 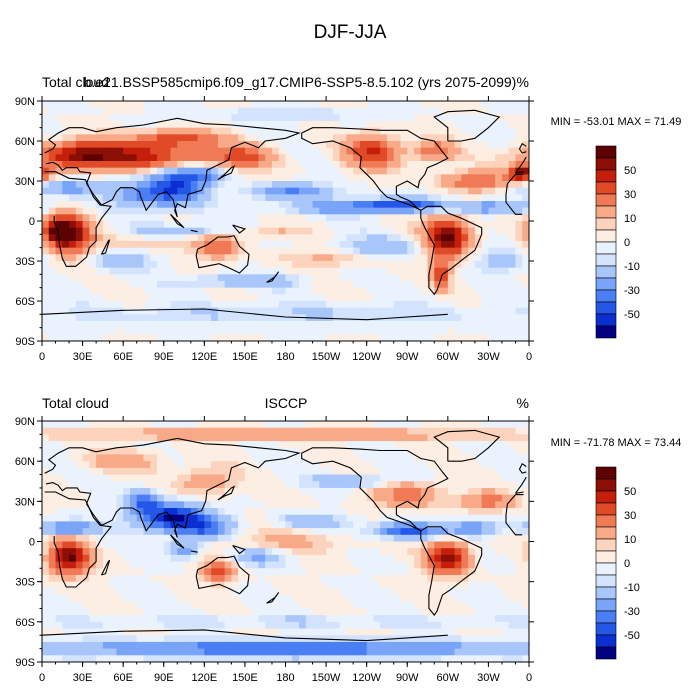 I want to click on y-tick-label: 60S, so click(x=25, y=302).